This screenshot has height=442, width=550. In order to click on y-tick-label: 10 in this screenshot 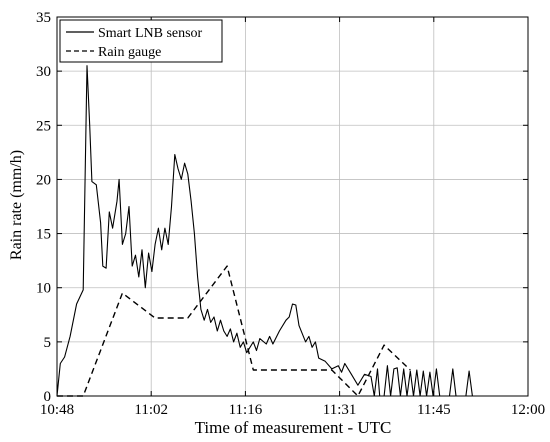, I will do `click(43, 289)`.